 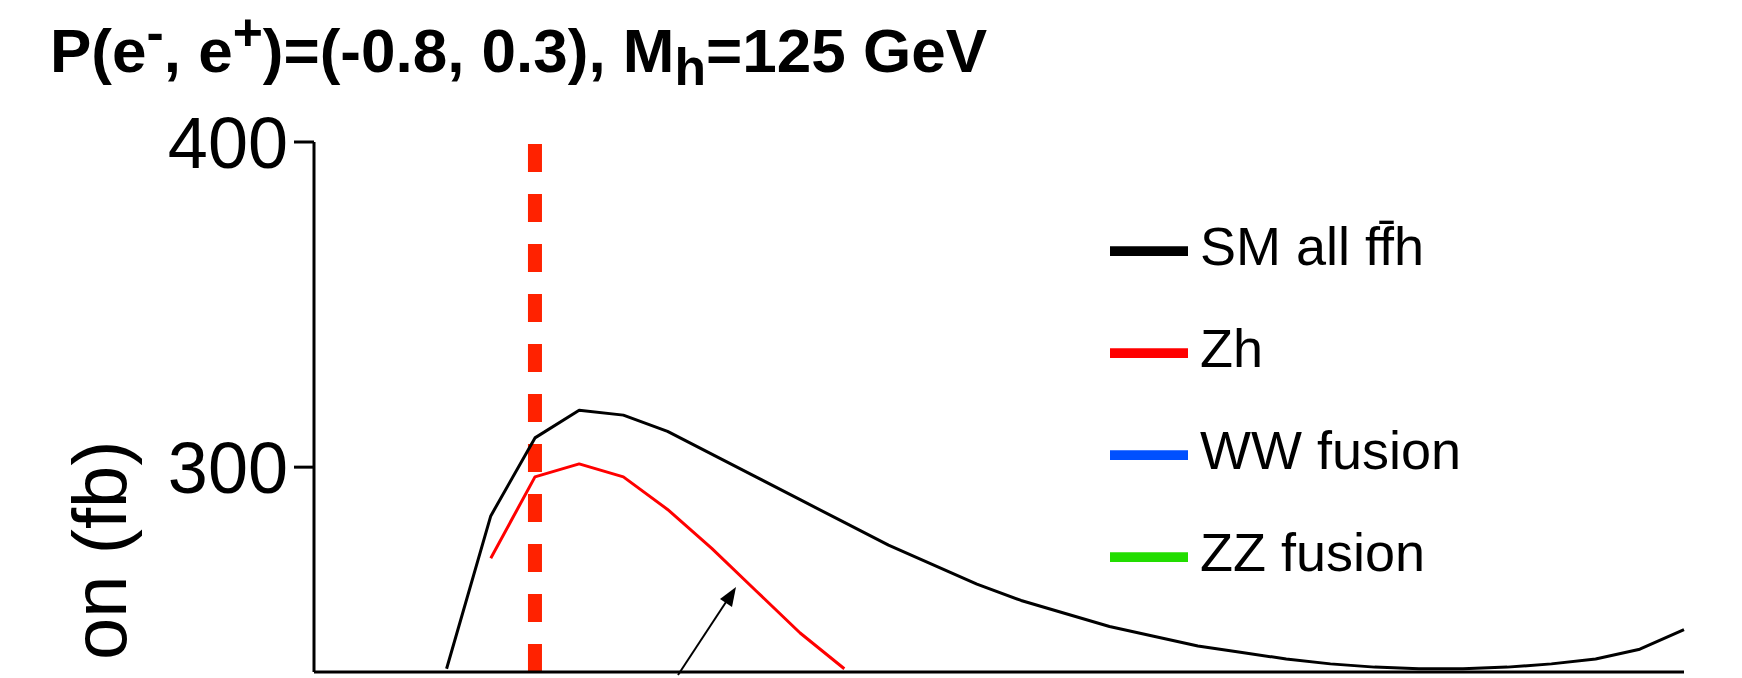 I want to click on legend-label: Zh, so click(x=1232, y=348).